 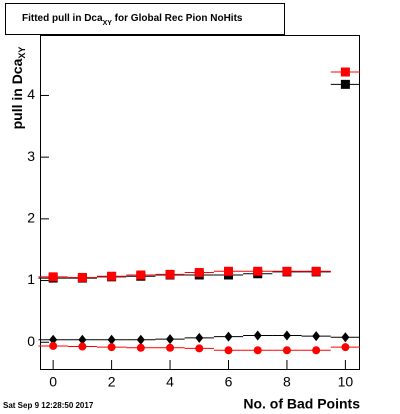 I want to click on x-tick-label: 6, so click(x=229, y=382).